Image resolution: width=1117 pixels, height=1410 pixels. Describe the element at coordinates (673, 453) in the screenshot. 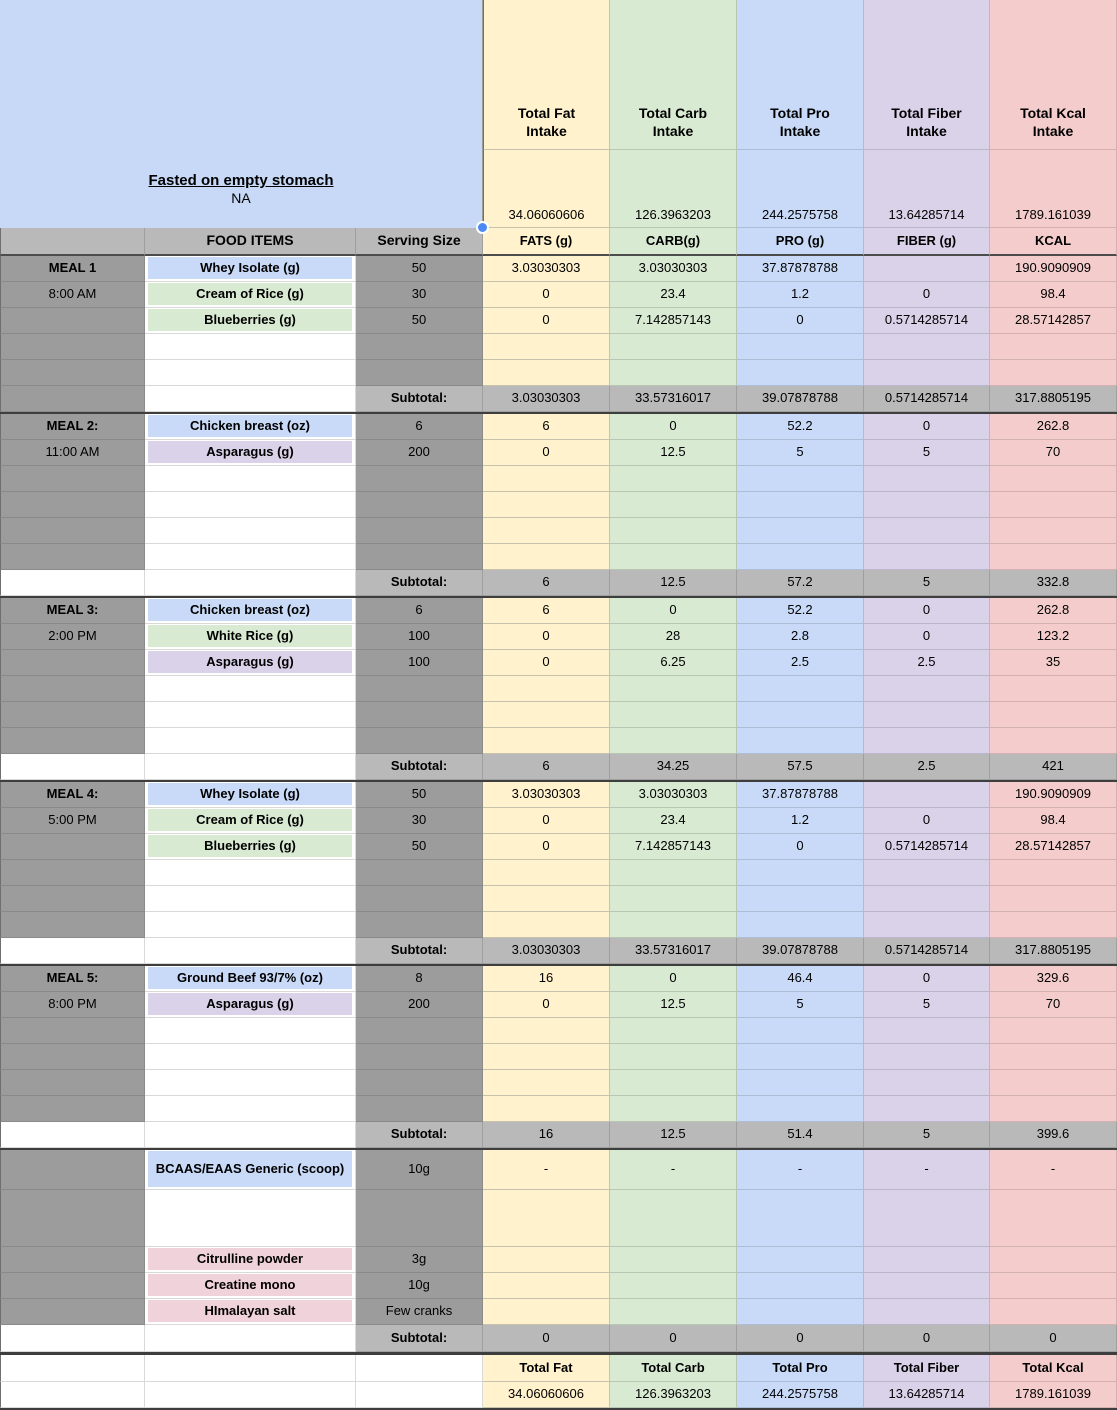

I see `carb-value-cell: 12.5` at that location.